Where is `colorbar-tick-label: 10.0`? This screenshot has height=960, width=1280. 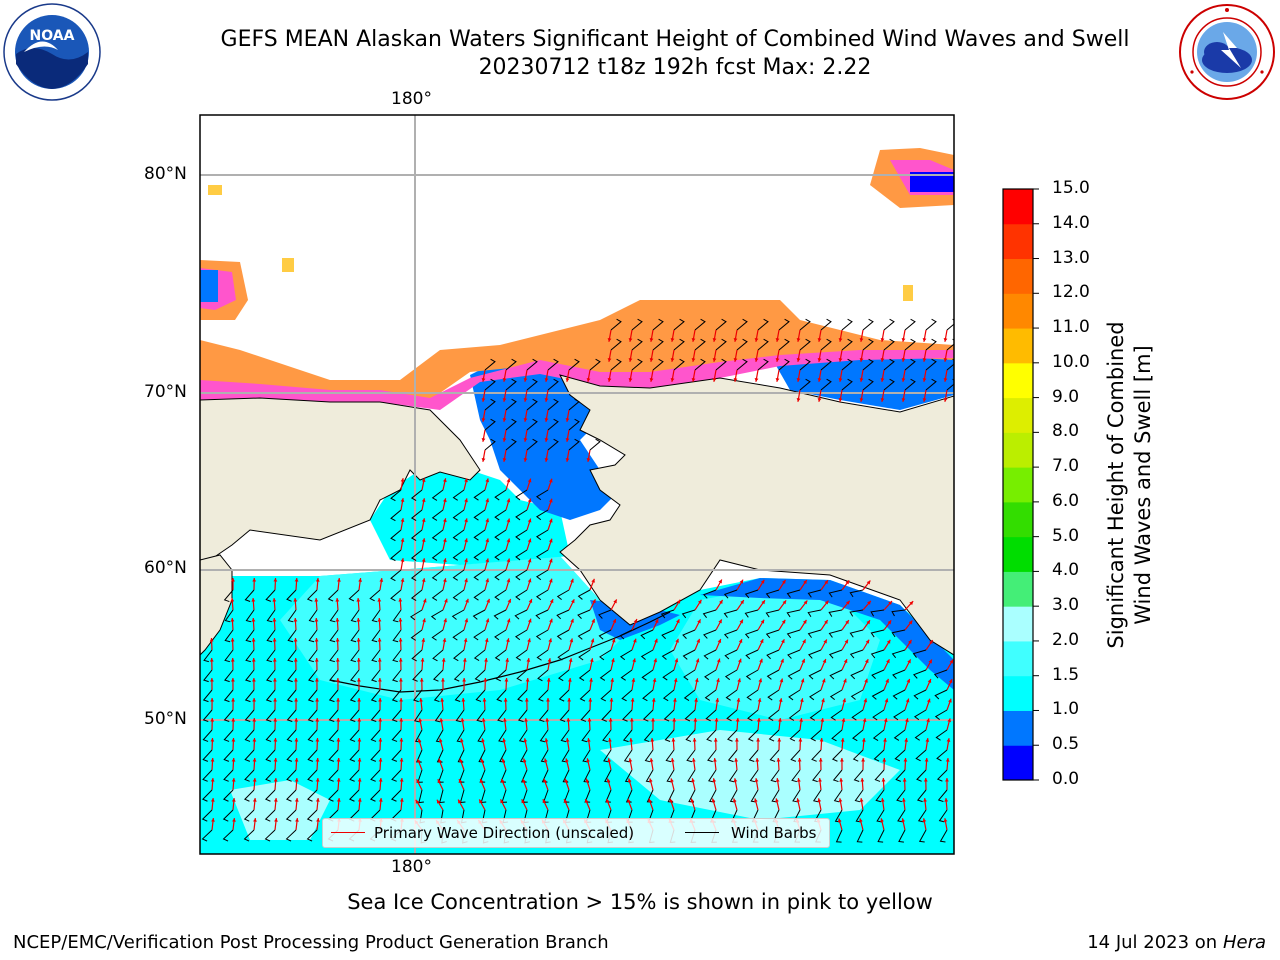 colorbar-tick-label: 10.0 is located at coordinates (1071, 361).